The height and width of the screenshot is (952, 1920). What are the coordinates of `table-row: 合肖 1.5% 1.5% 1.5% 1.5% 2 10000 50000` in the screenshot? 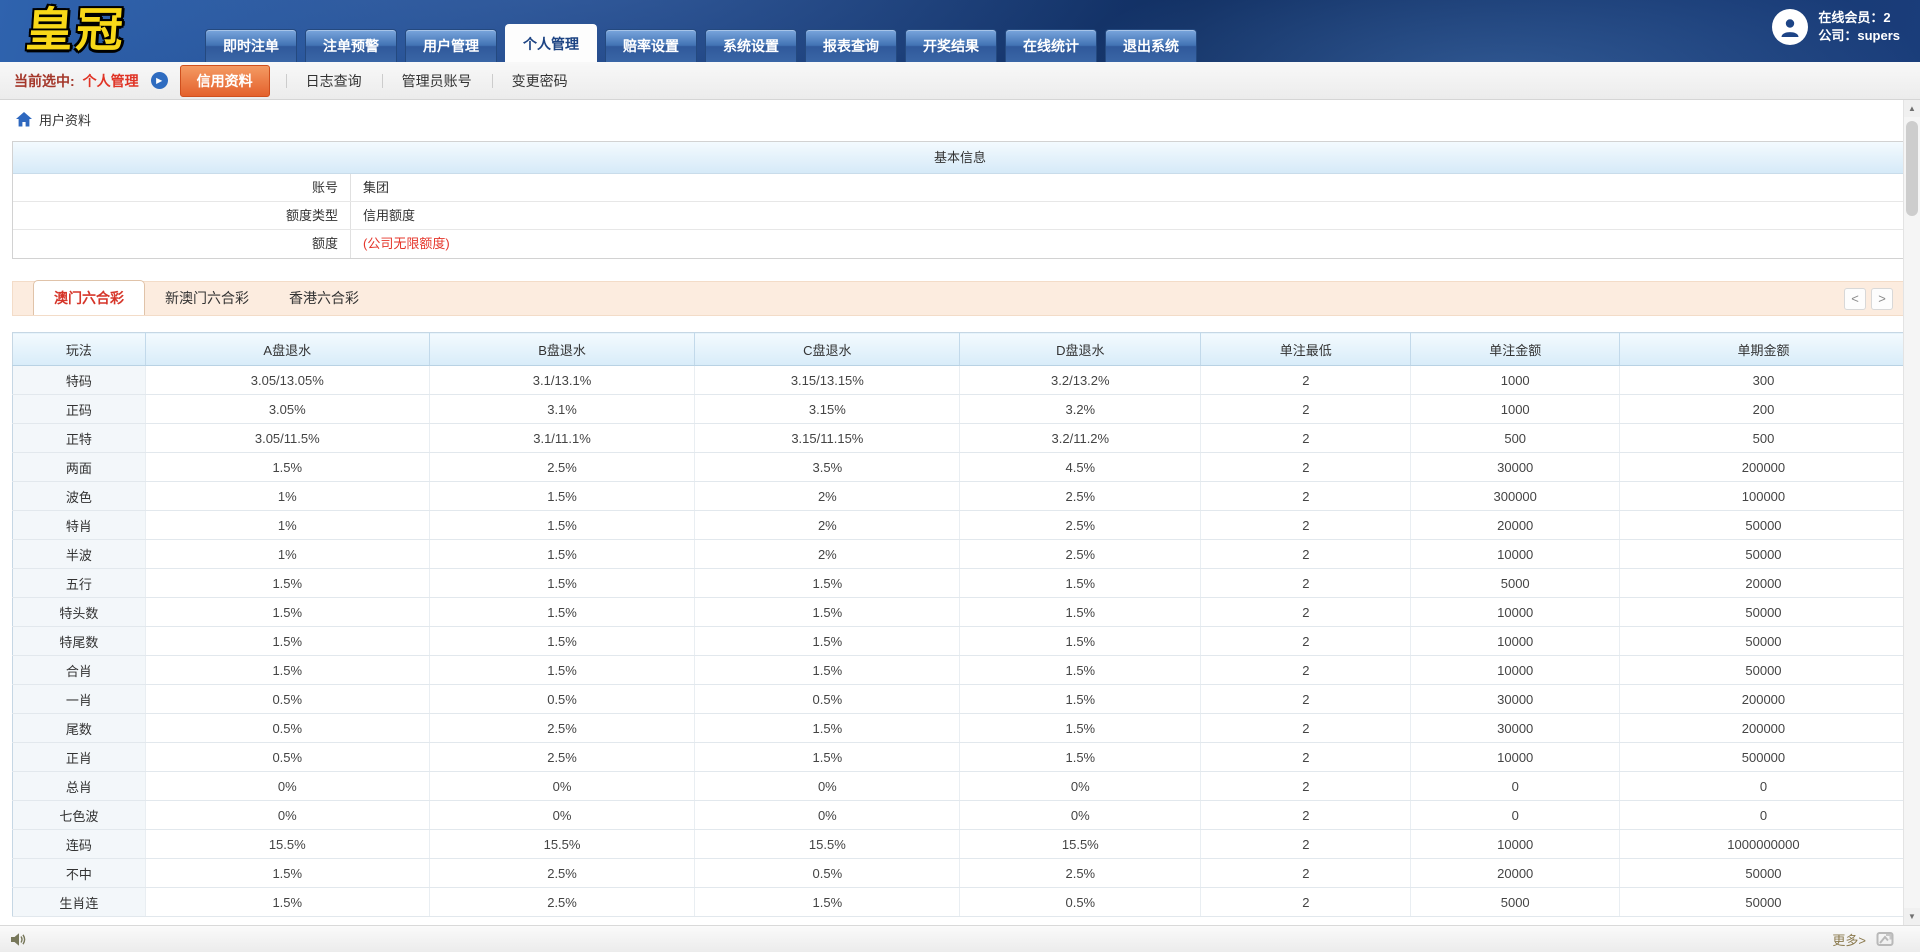 It's located at (960, 670).